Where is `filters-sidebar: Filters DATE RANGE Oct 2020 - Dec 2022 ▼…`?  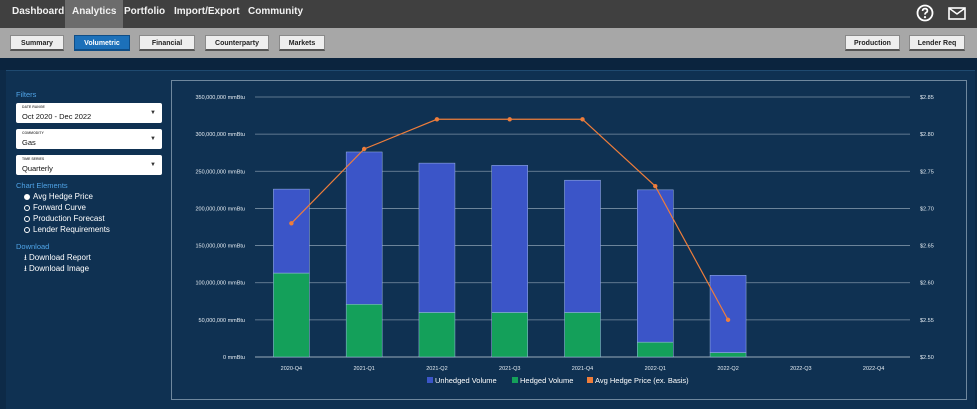
filters-sidebar: Filters DATE RANGE Oct 2020 - Dec 2022 ▼… is located at coordinates (90, 181).